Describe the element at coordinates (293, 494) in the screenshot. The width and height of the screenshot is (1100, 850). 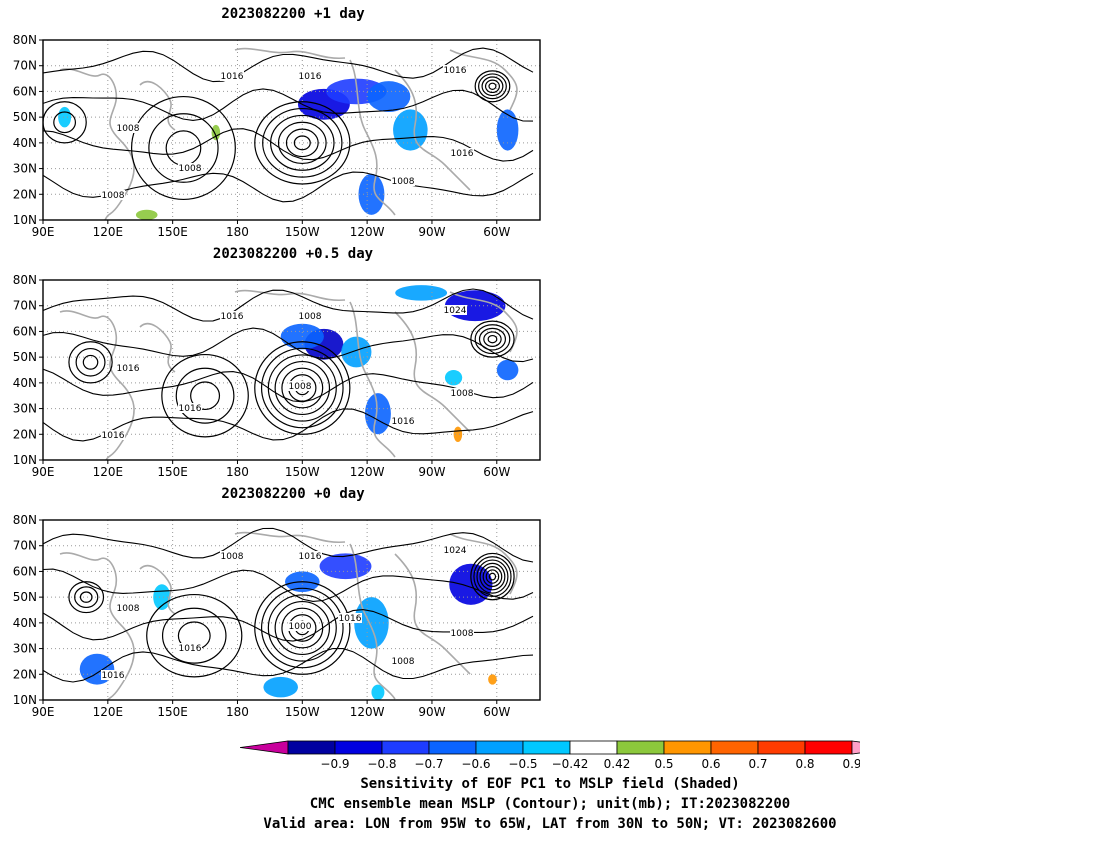
I see `panel-title-3: 2023082200 +0 day` at that location.